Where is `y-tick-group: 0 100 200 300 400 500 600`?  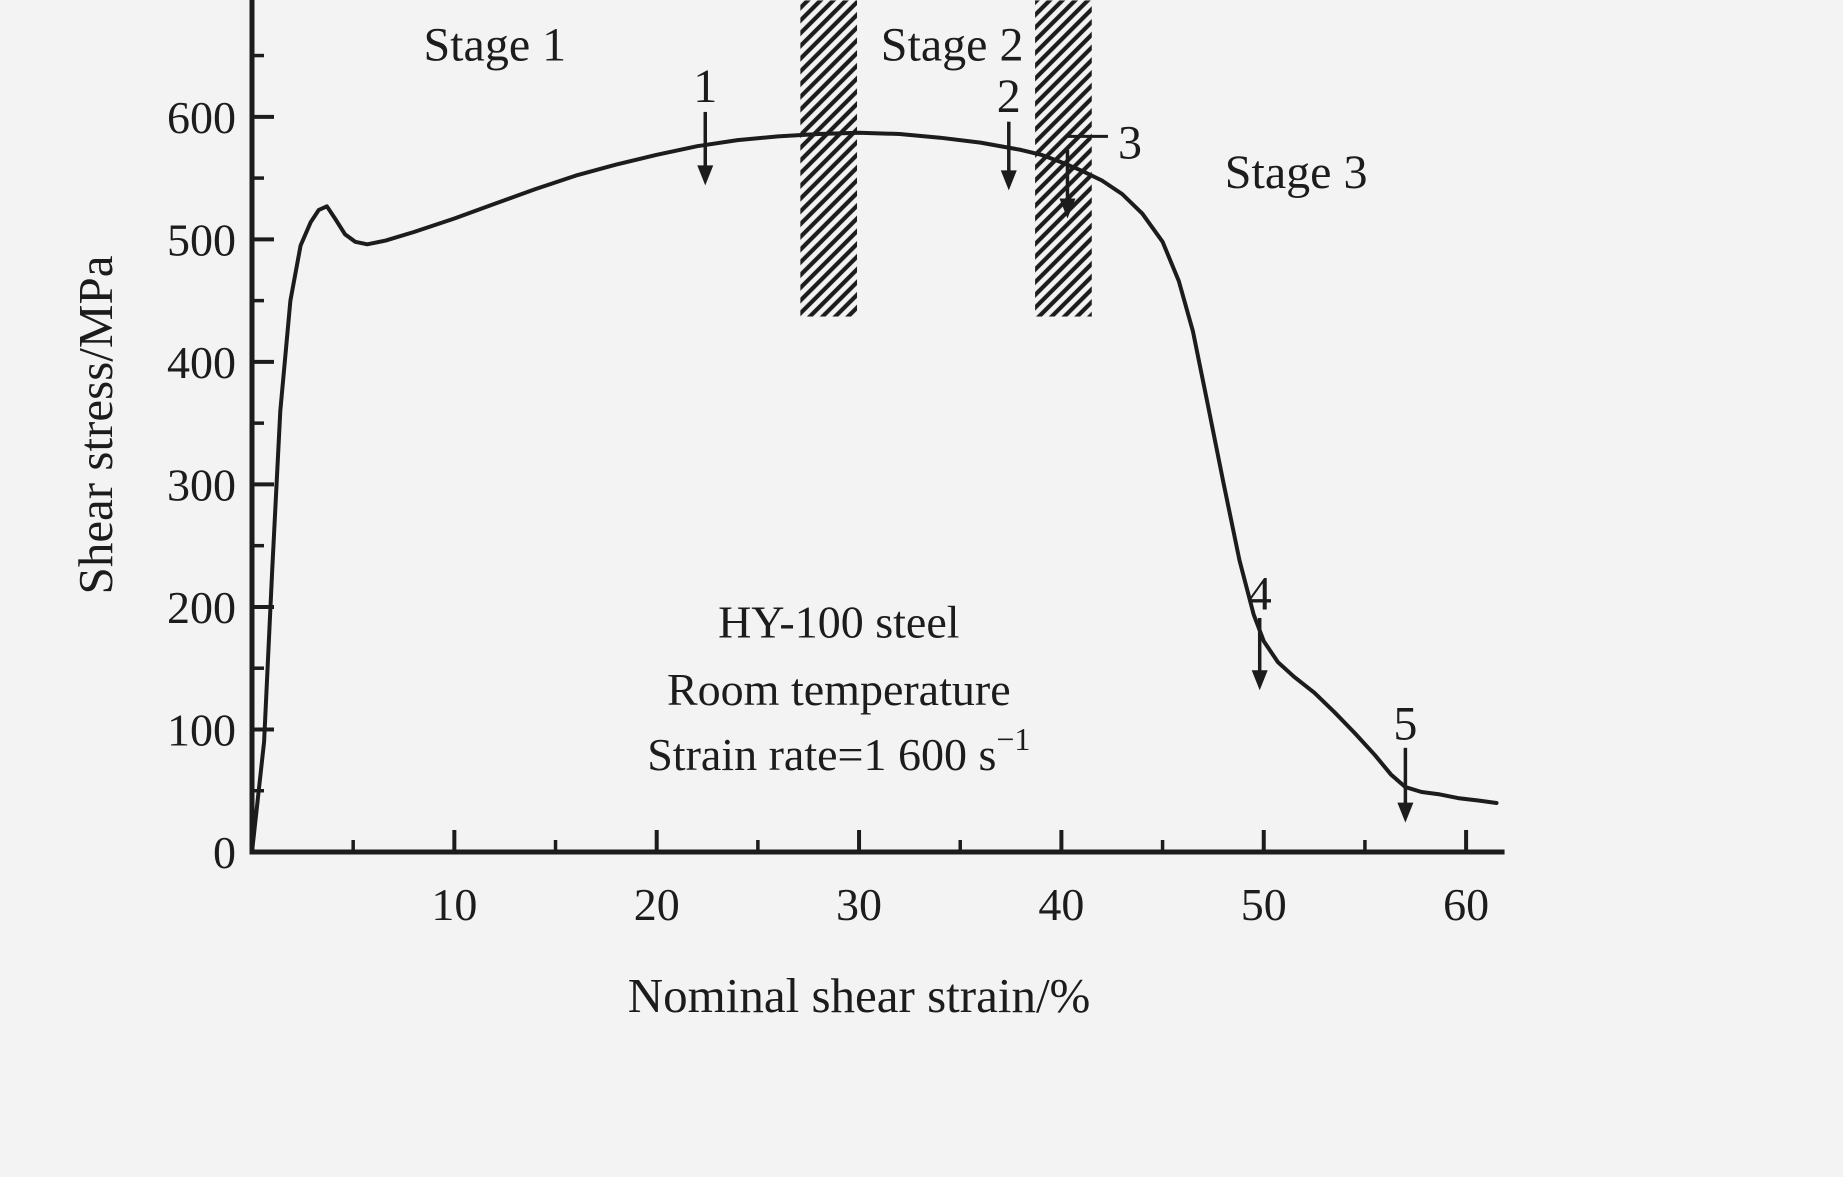 y-tick-group: 0 100 200 300 400 500 600 is located at coordinates (220, 465).